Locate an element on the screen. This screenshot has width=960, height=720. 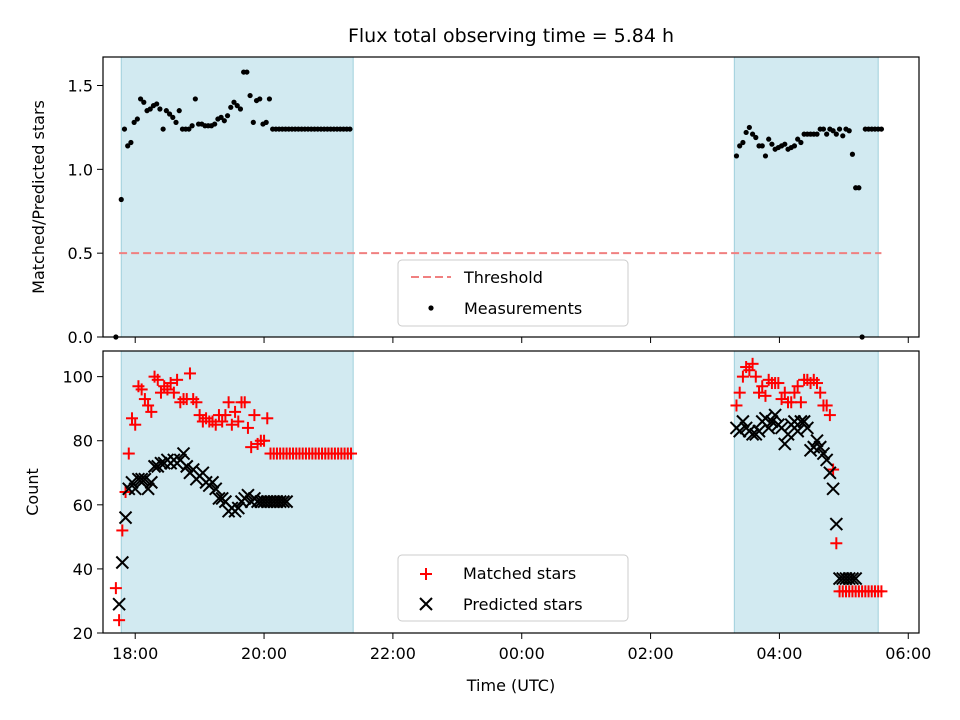
y-tick-label: 80 is located at coordinates (83, 441).